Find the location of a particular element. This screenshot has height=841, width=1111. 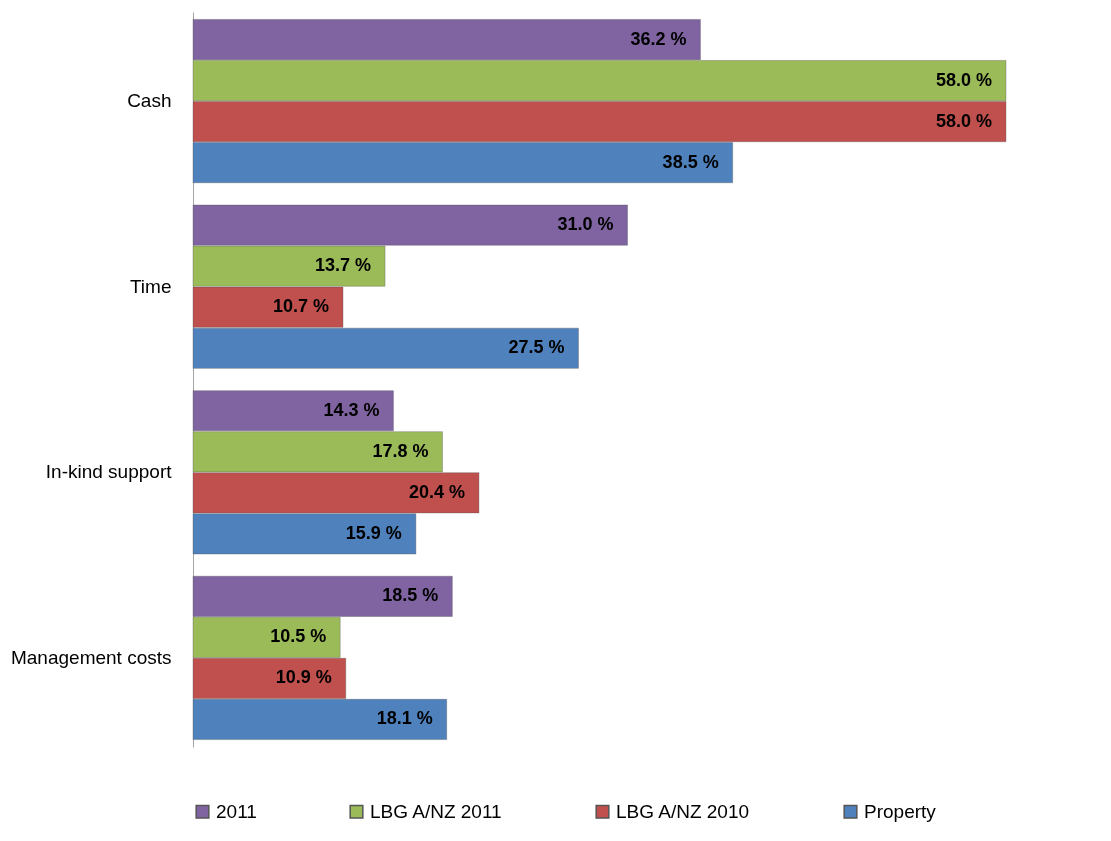

data-label: 10.9 % is located at coordinates (303, 677).